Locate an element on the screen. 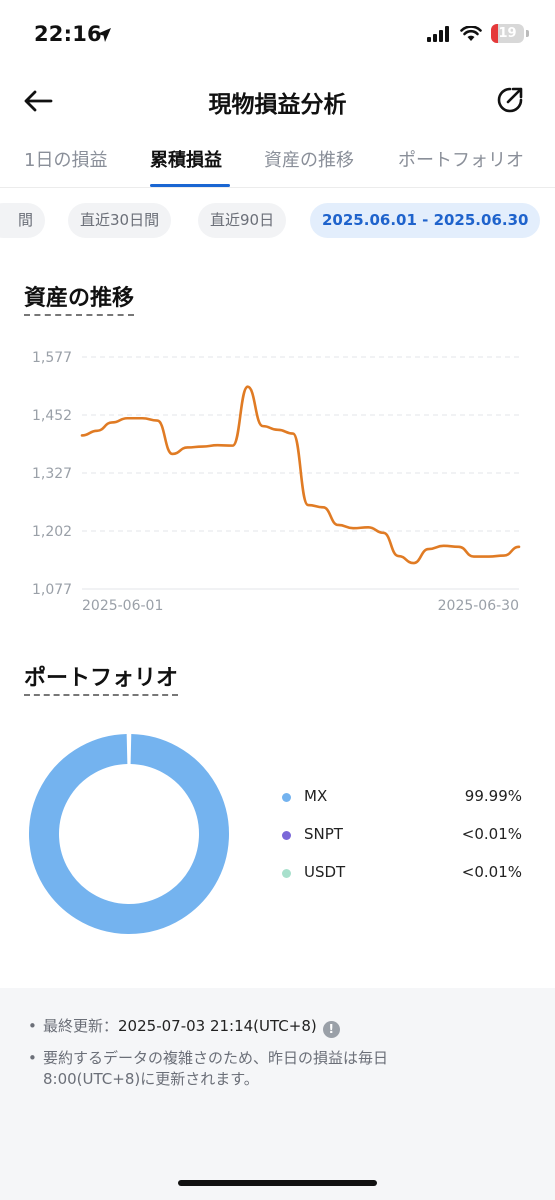 The image size is (555, 1200). legend-name: USDT is located at coordinates (325, 872).